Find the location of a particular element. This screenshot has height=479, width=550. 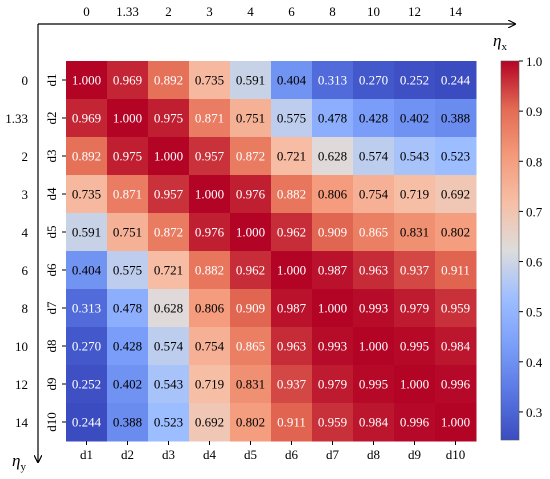

col-label: d6 is located at coordinates (292, 454).